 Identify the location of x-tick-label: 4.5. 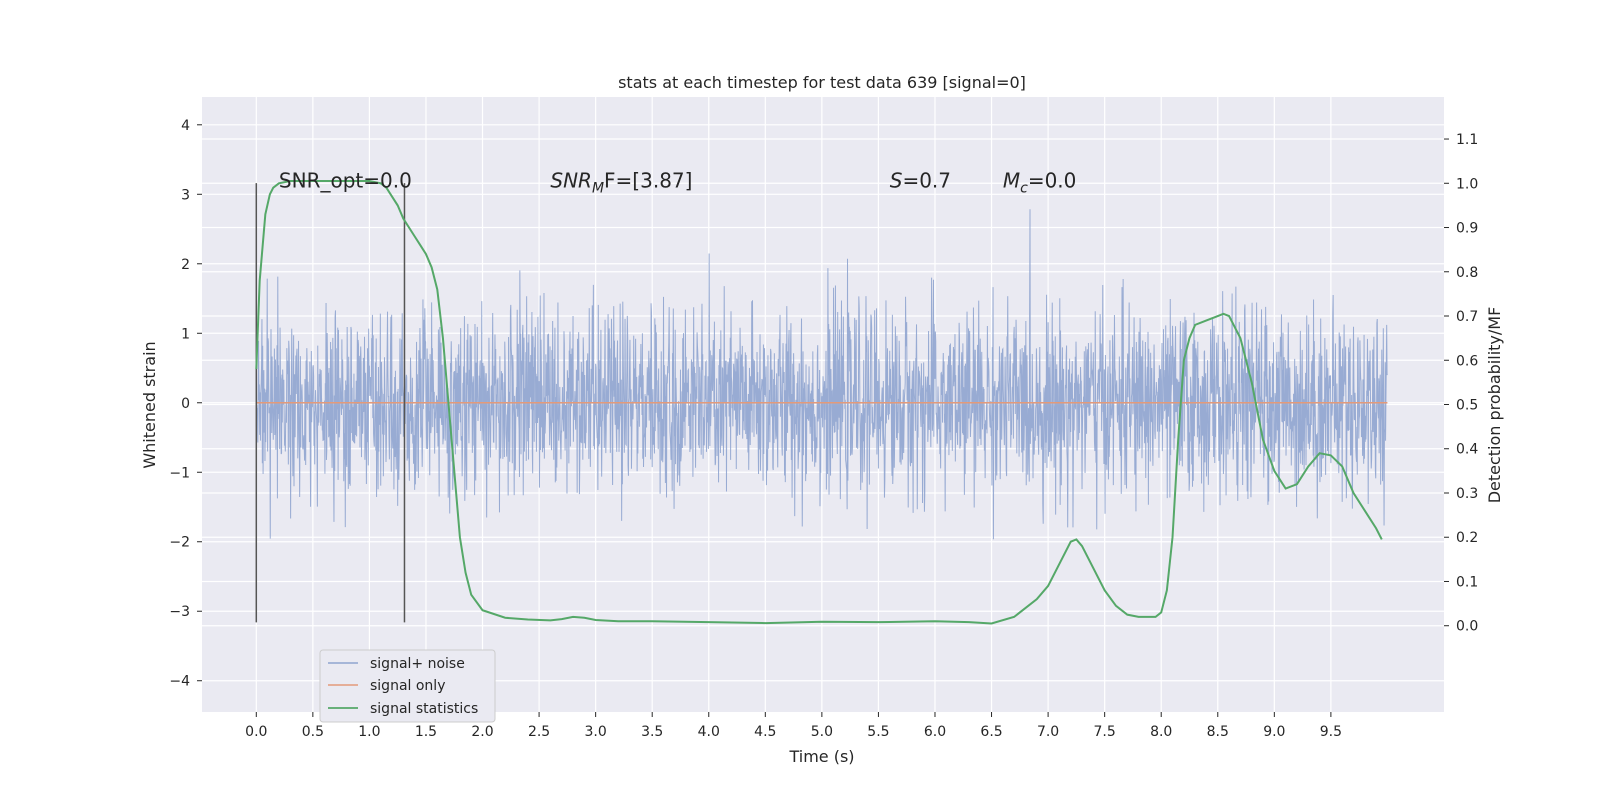
(765, 732).